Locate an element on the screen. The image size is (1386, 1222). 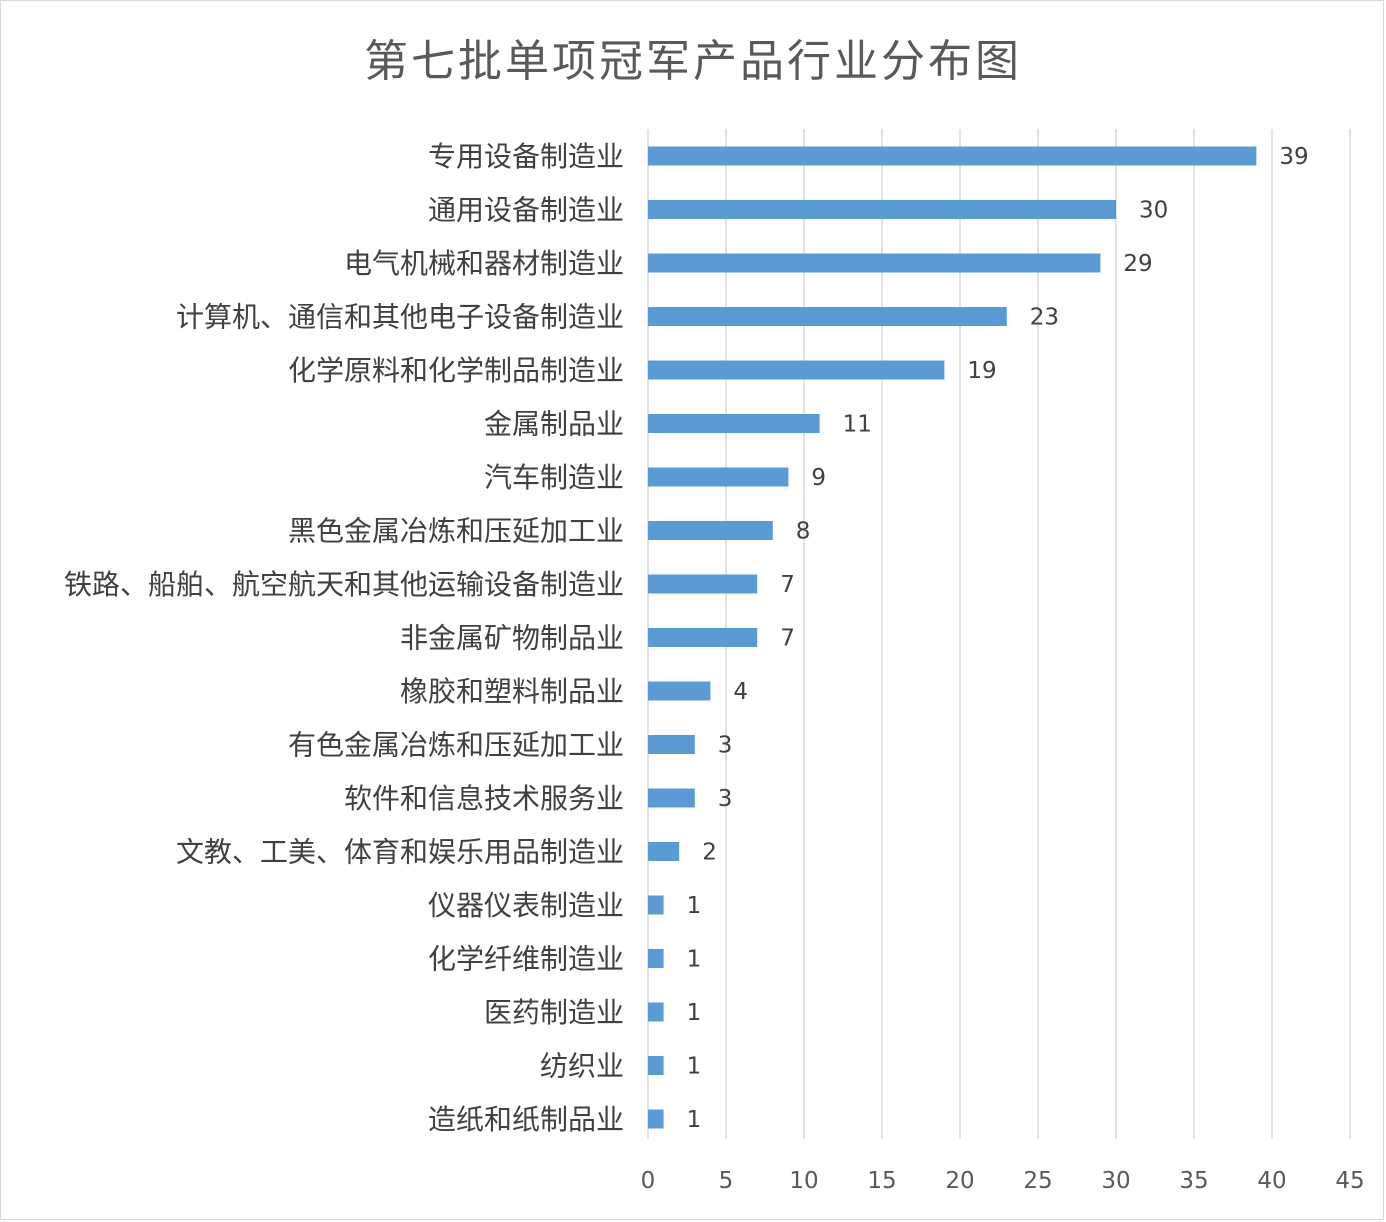
category-label: 专用设备制造业 is located at coordinates (526, 156).